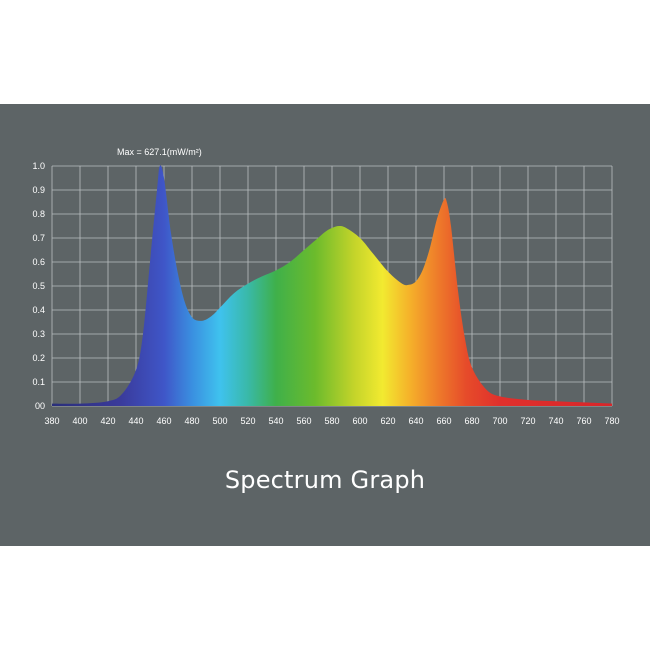 The image size is (650, 650). I want to click on x-tick-label: 420, so click(107, 421).